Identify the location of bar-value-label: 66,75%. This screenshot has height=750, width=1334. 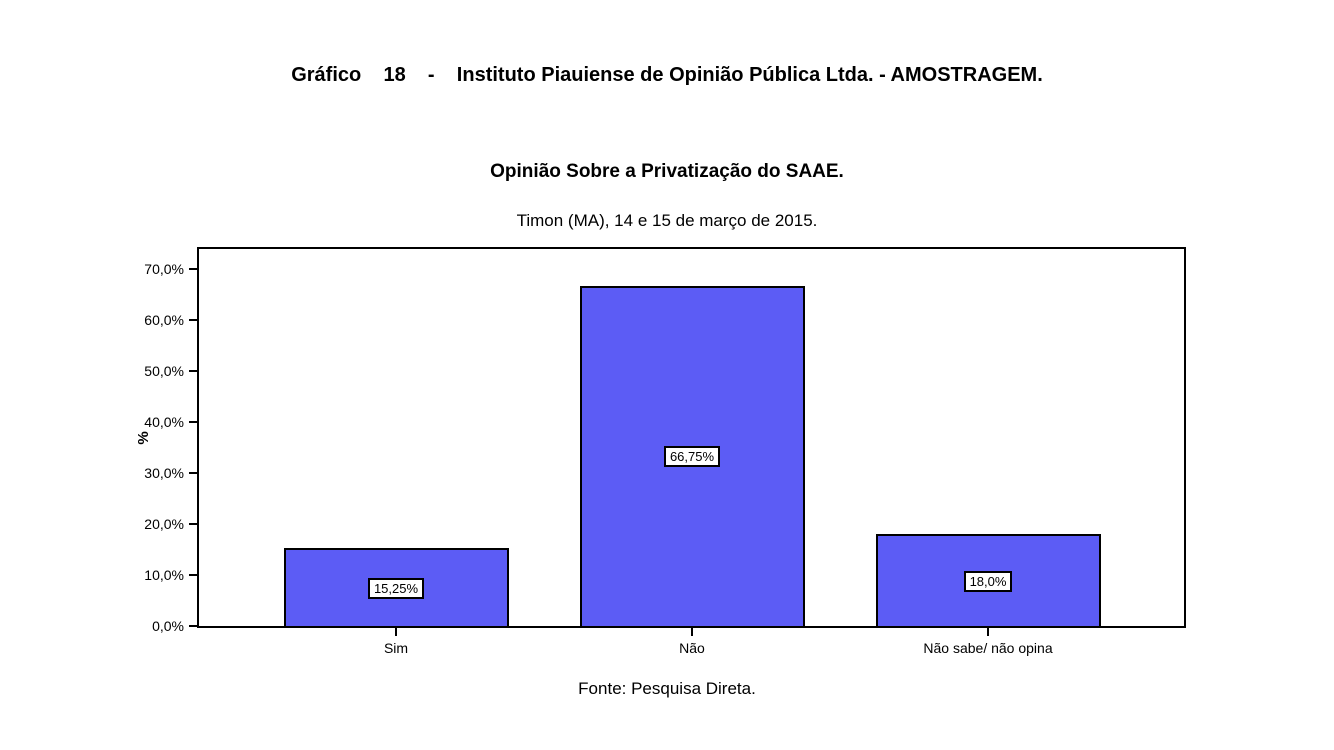
(692, 457).